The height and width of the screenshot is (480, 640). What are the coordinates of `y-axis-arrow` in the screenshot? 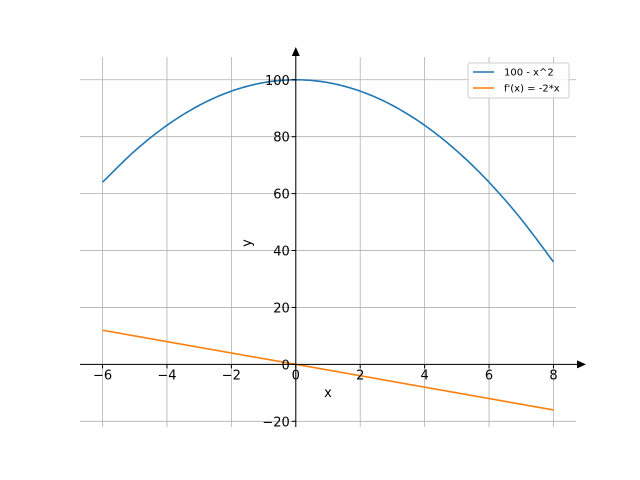 It's located at (295, 51).